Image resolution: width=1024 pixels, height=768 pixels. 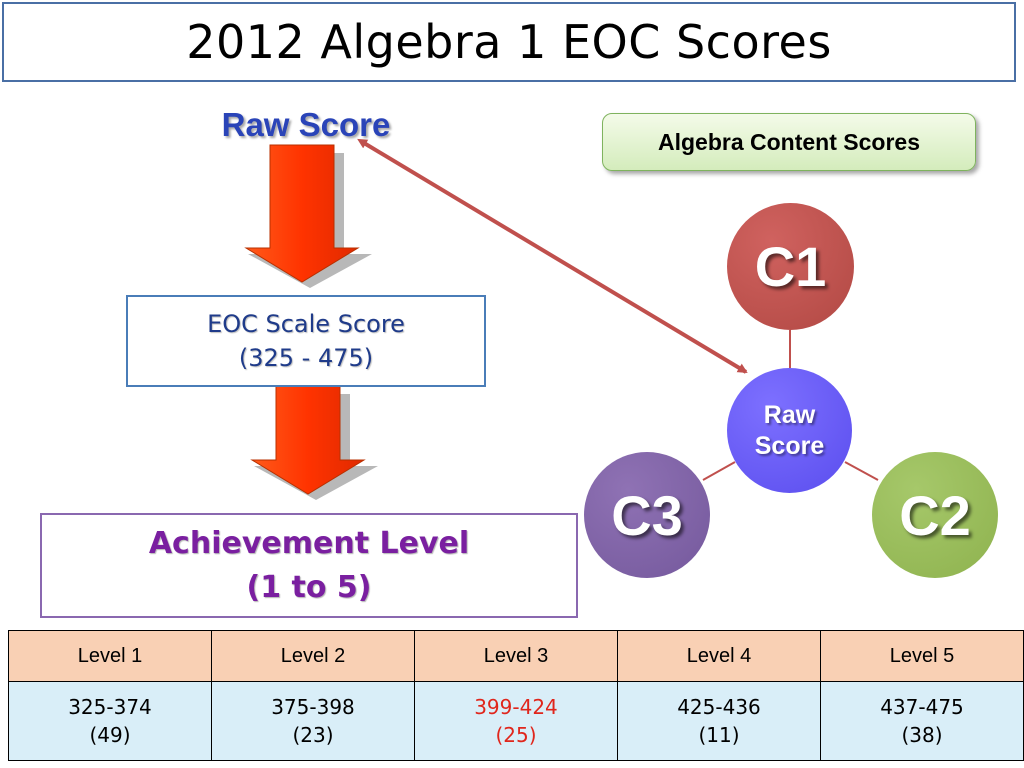 I want to click on title-box: 2012 Algebra 1 EOC Scores, so click(x=509, y=42).